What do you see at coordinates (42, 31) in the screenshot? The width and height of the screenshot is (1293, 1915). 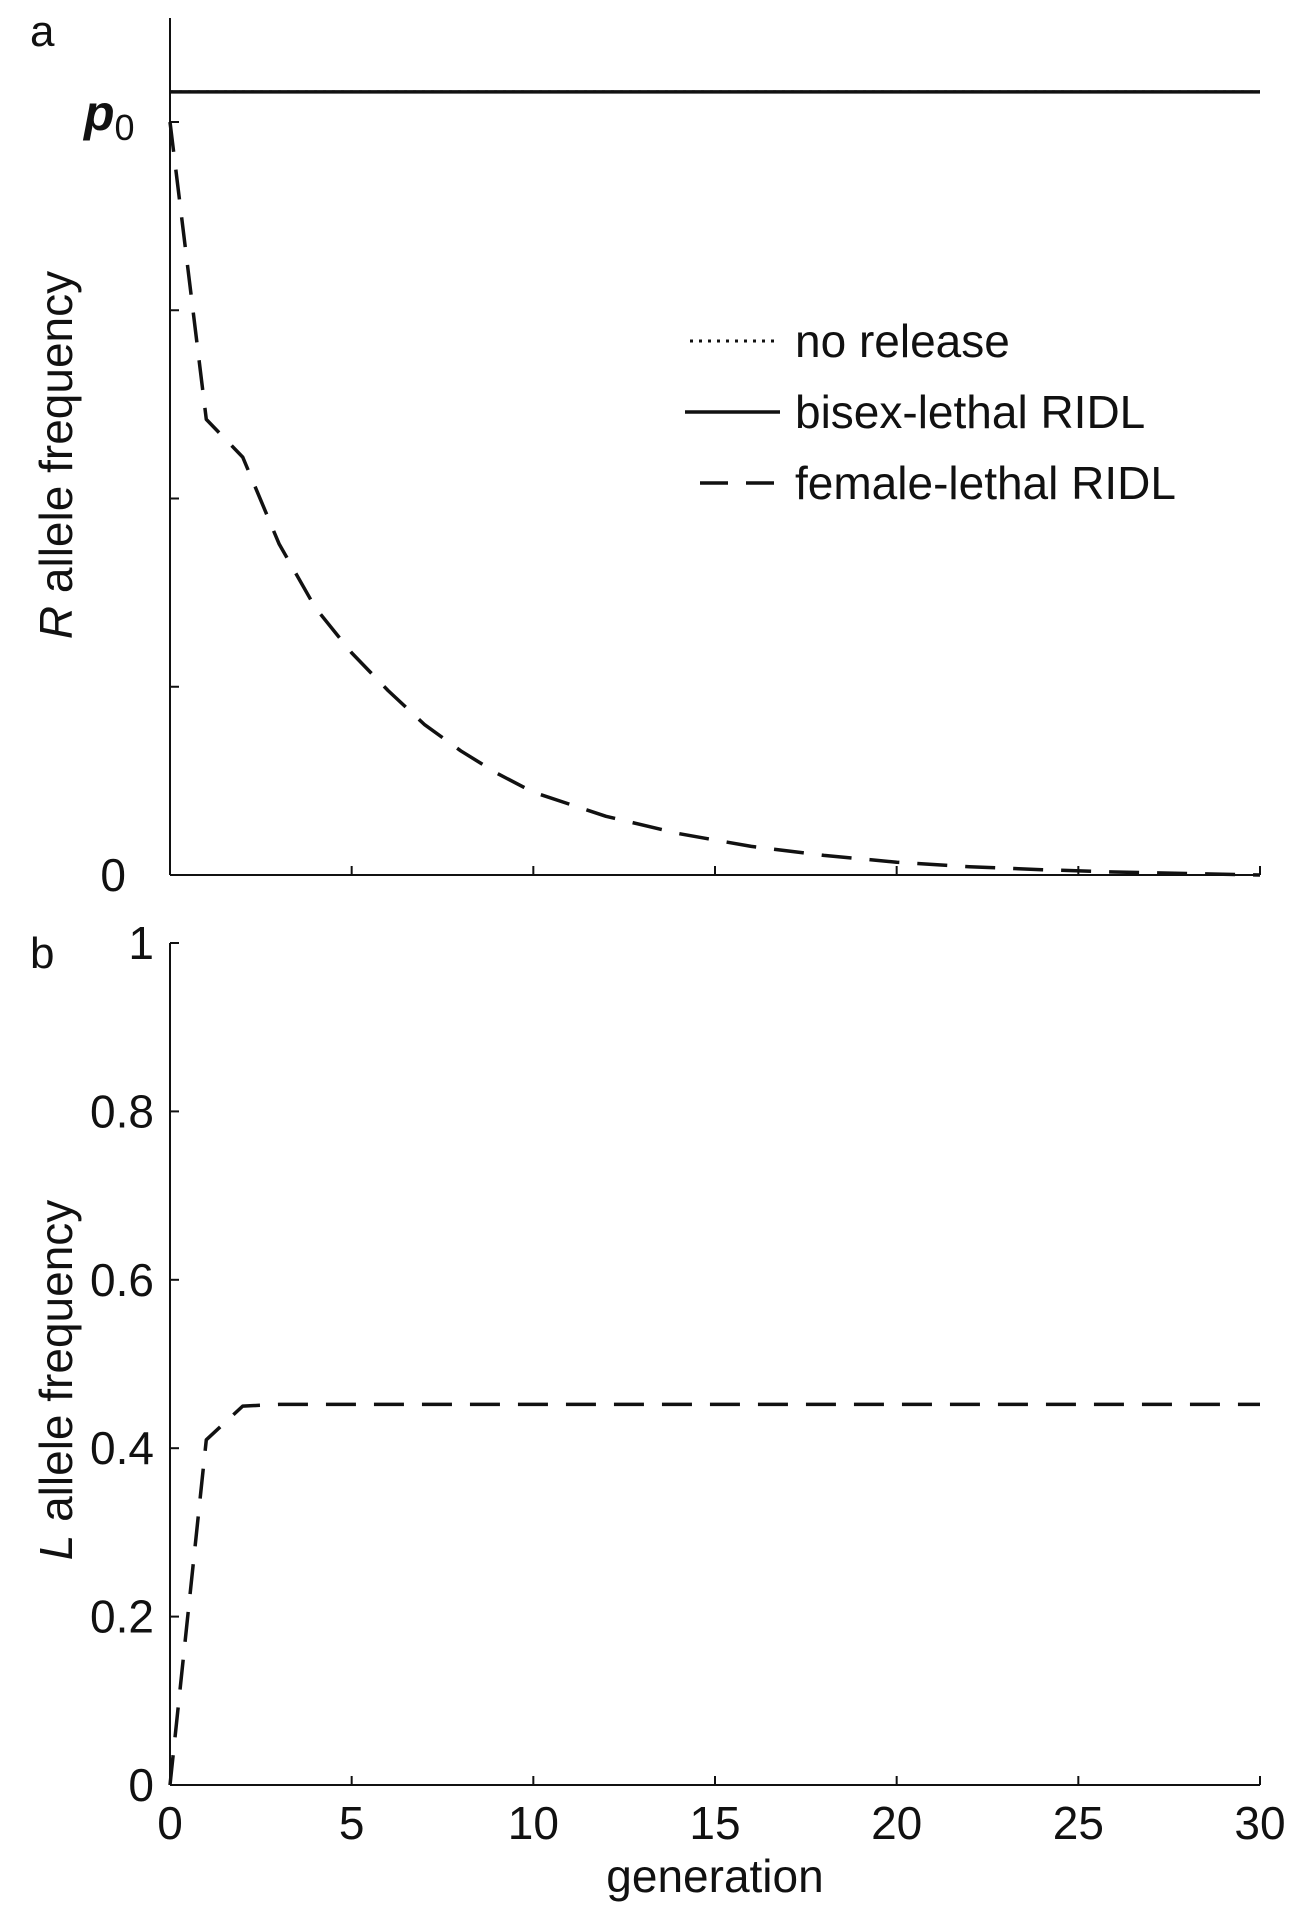 I see `panel-a-label: a` at bounding box center [42, 31].